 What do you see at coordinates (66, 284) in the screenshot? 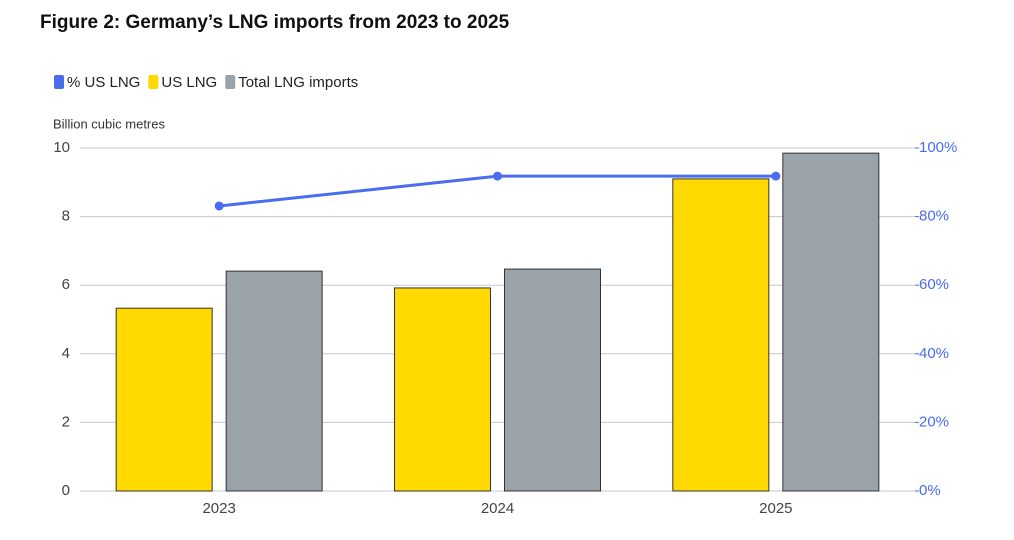
I see `y-tick-label: 6` at bounding box center [66, 284].